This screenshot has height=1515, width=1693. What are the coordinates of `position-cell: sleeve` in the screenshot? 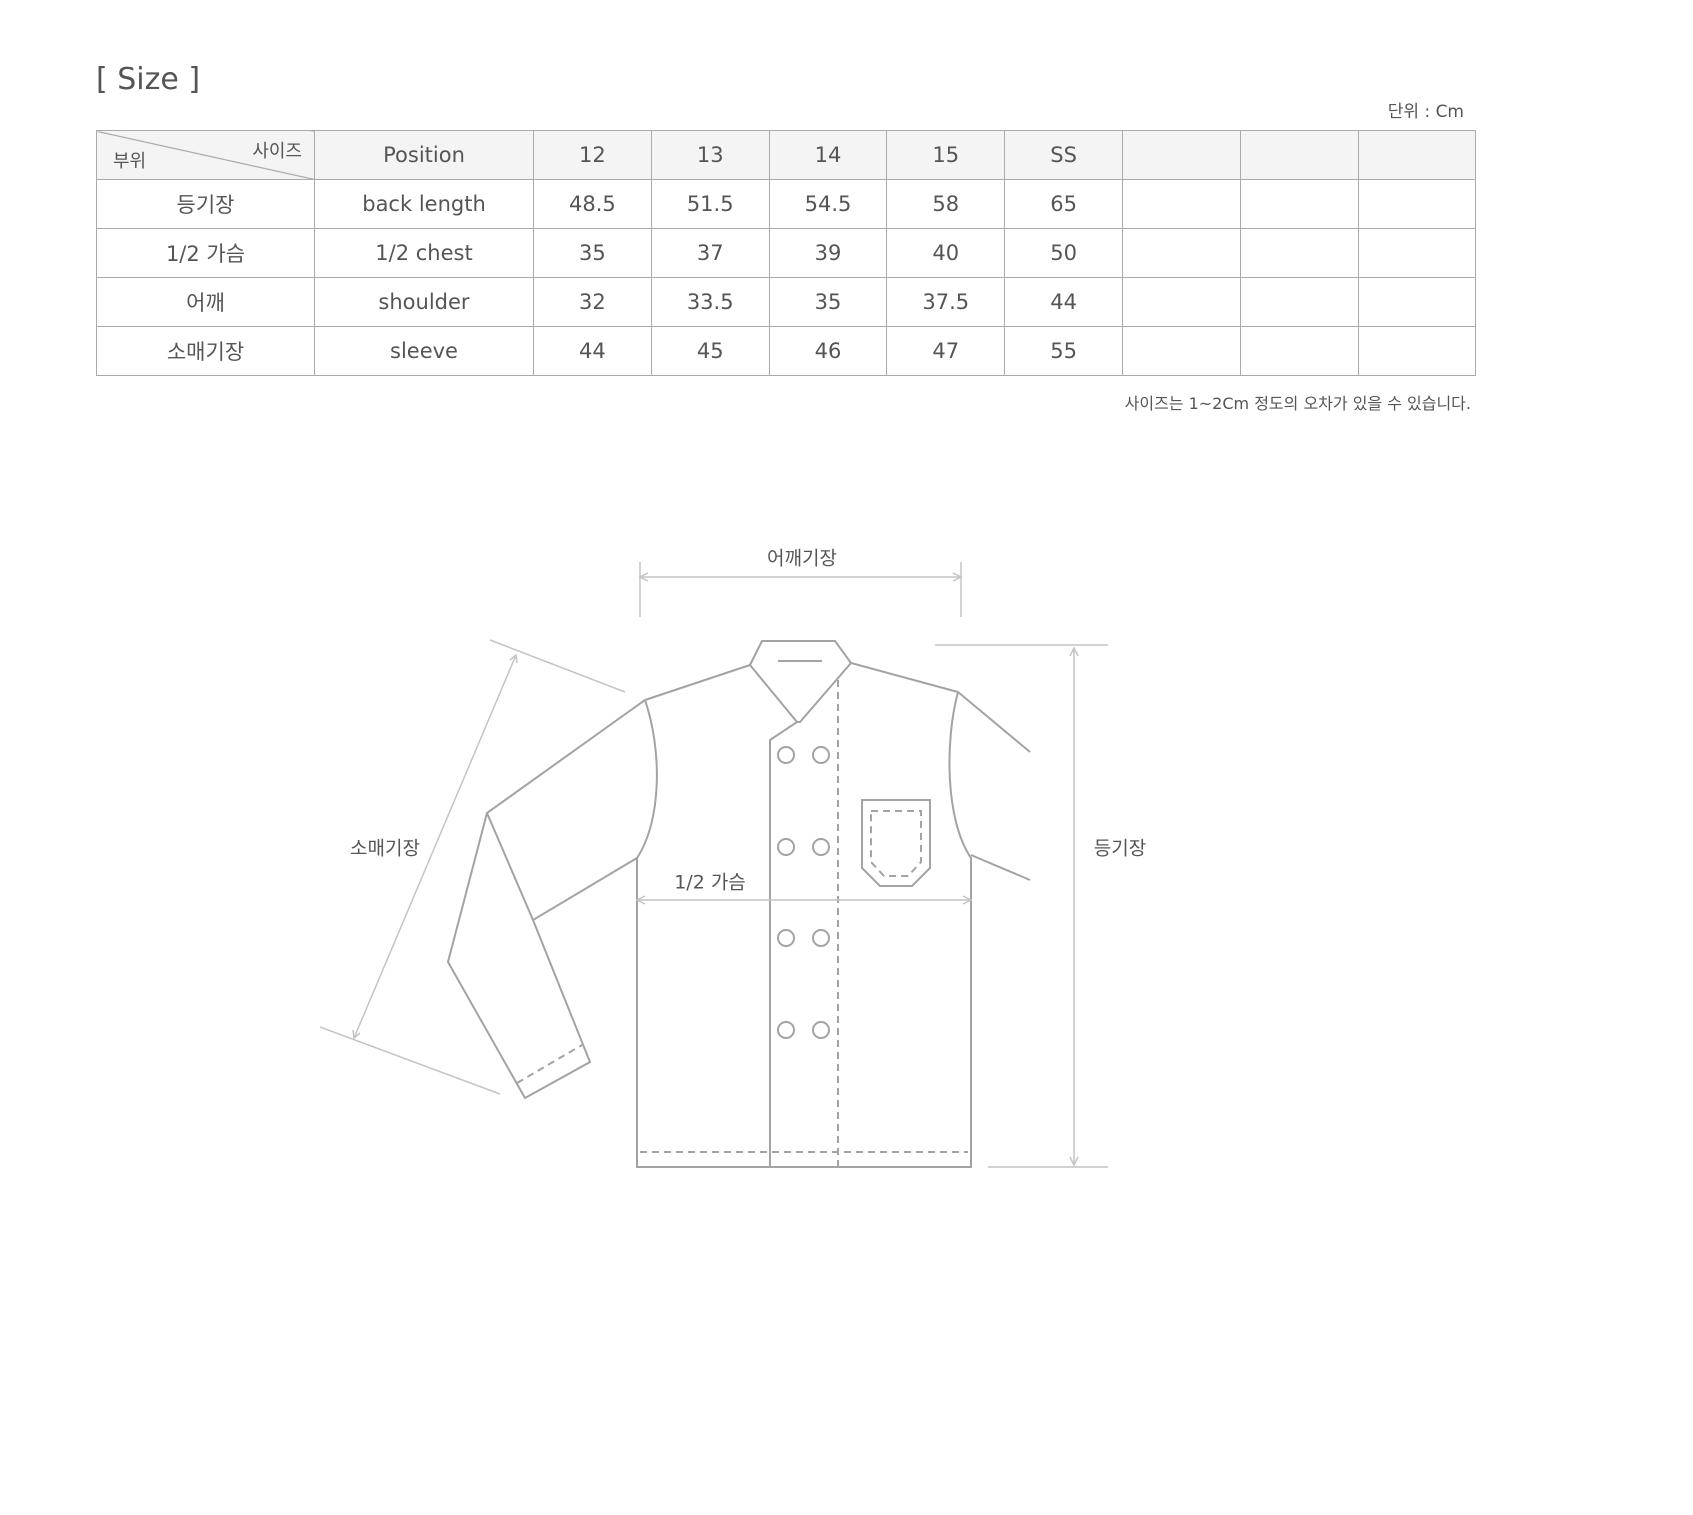 It's located at (424, 351).